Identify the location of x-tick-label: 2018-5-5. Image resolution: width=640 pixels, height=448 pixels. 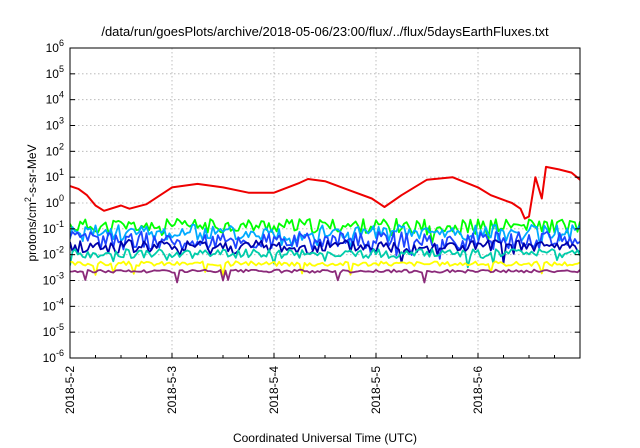
(376, 390).